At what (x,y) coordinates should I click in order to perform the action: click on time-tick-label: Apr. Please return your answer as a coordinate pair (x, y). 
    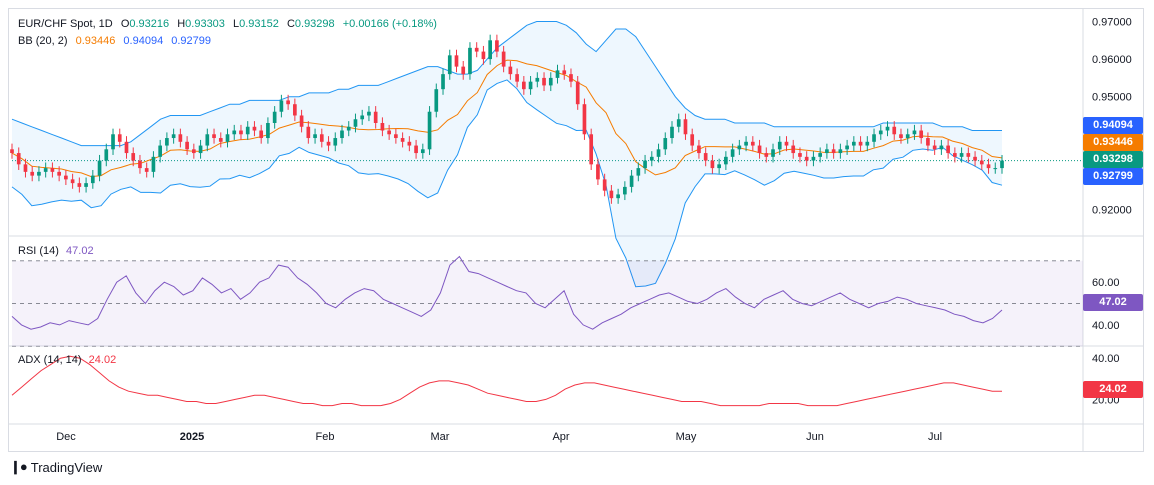
    Looking at the image, I should click on (560, 437).